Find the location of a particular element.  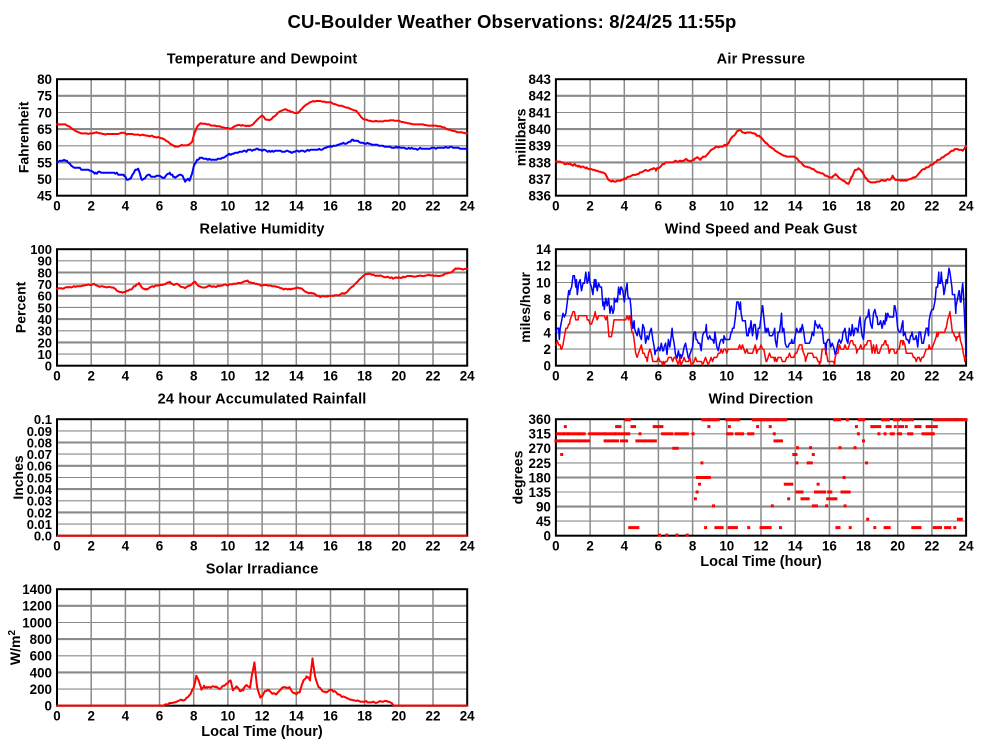

svg-text: 0.04 is located at coordinates (40, 489).